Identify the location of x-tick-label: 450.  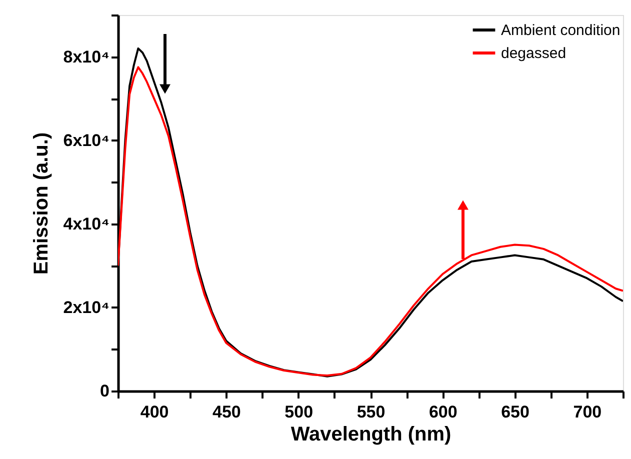
(226, 412).